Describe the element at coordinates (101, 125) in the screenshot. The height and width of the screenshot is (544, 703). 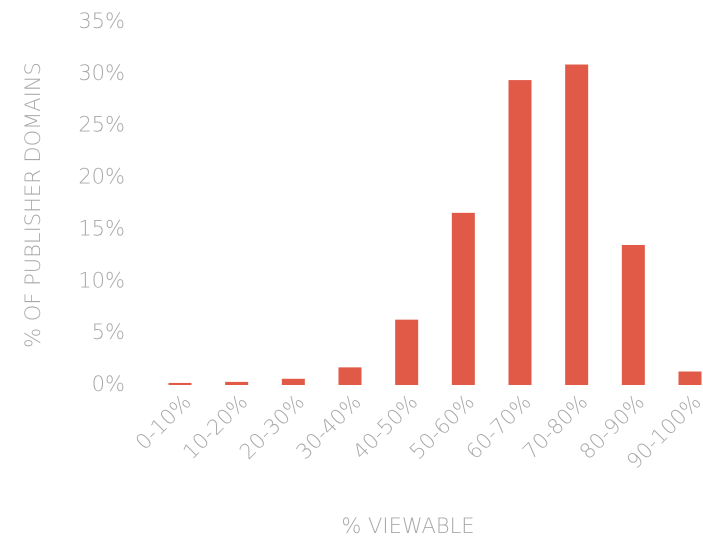
I see `y-tick-label: 25%` at that location.